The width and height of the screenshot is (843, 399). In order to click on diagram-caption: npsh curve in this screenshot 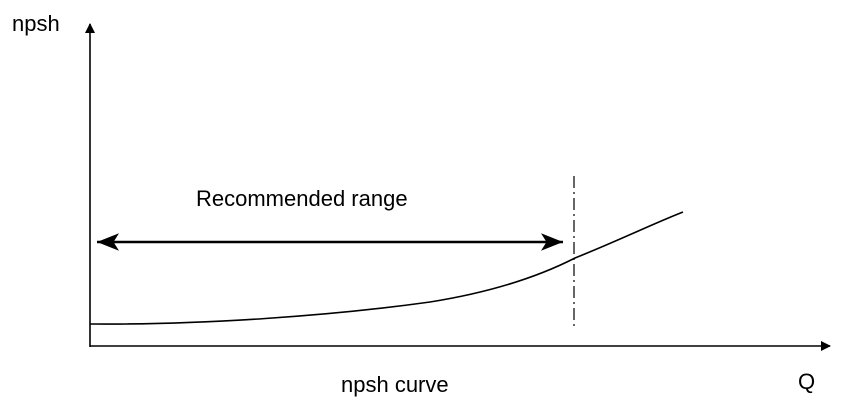, I will do `click(395, 384)`.